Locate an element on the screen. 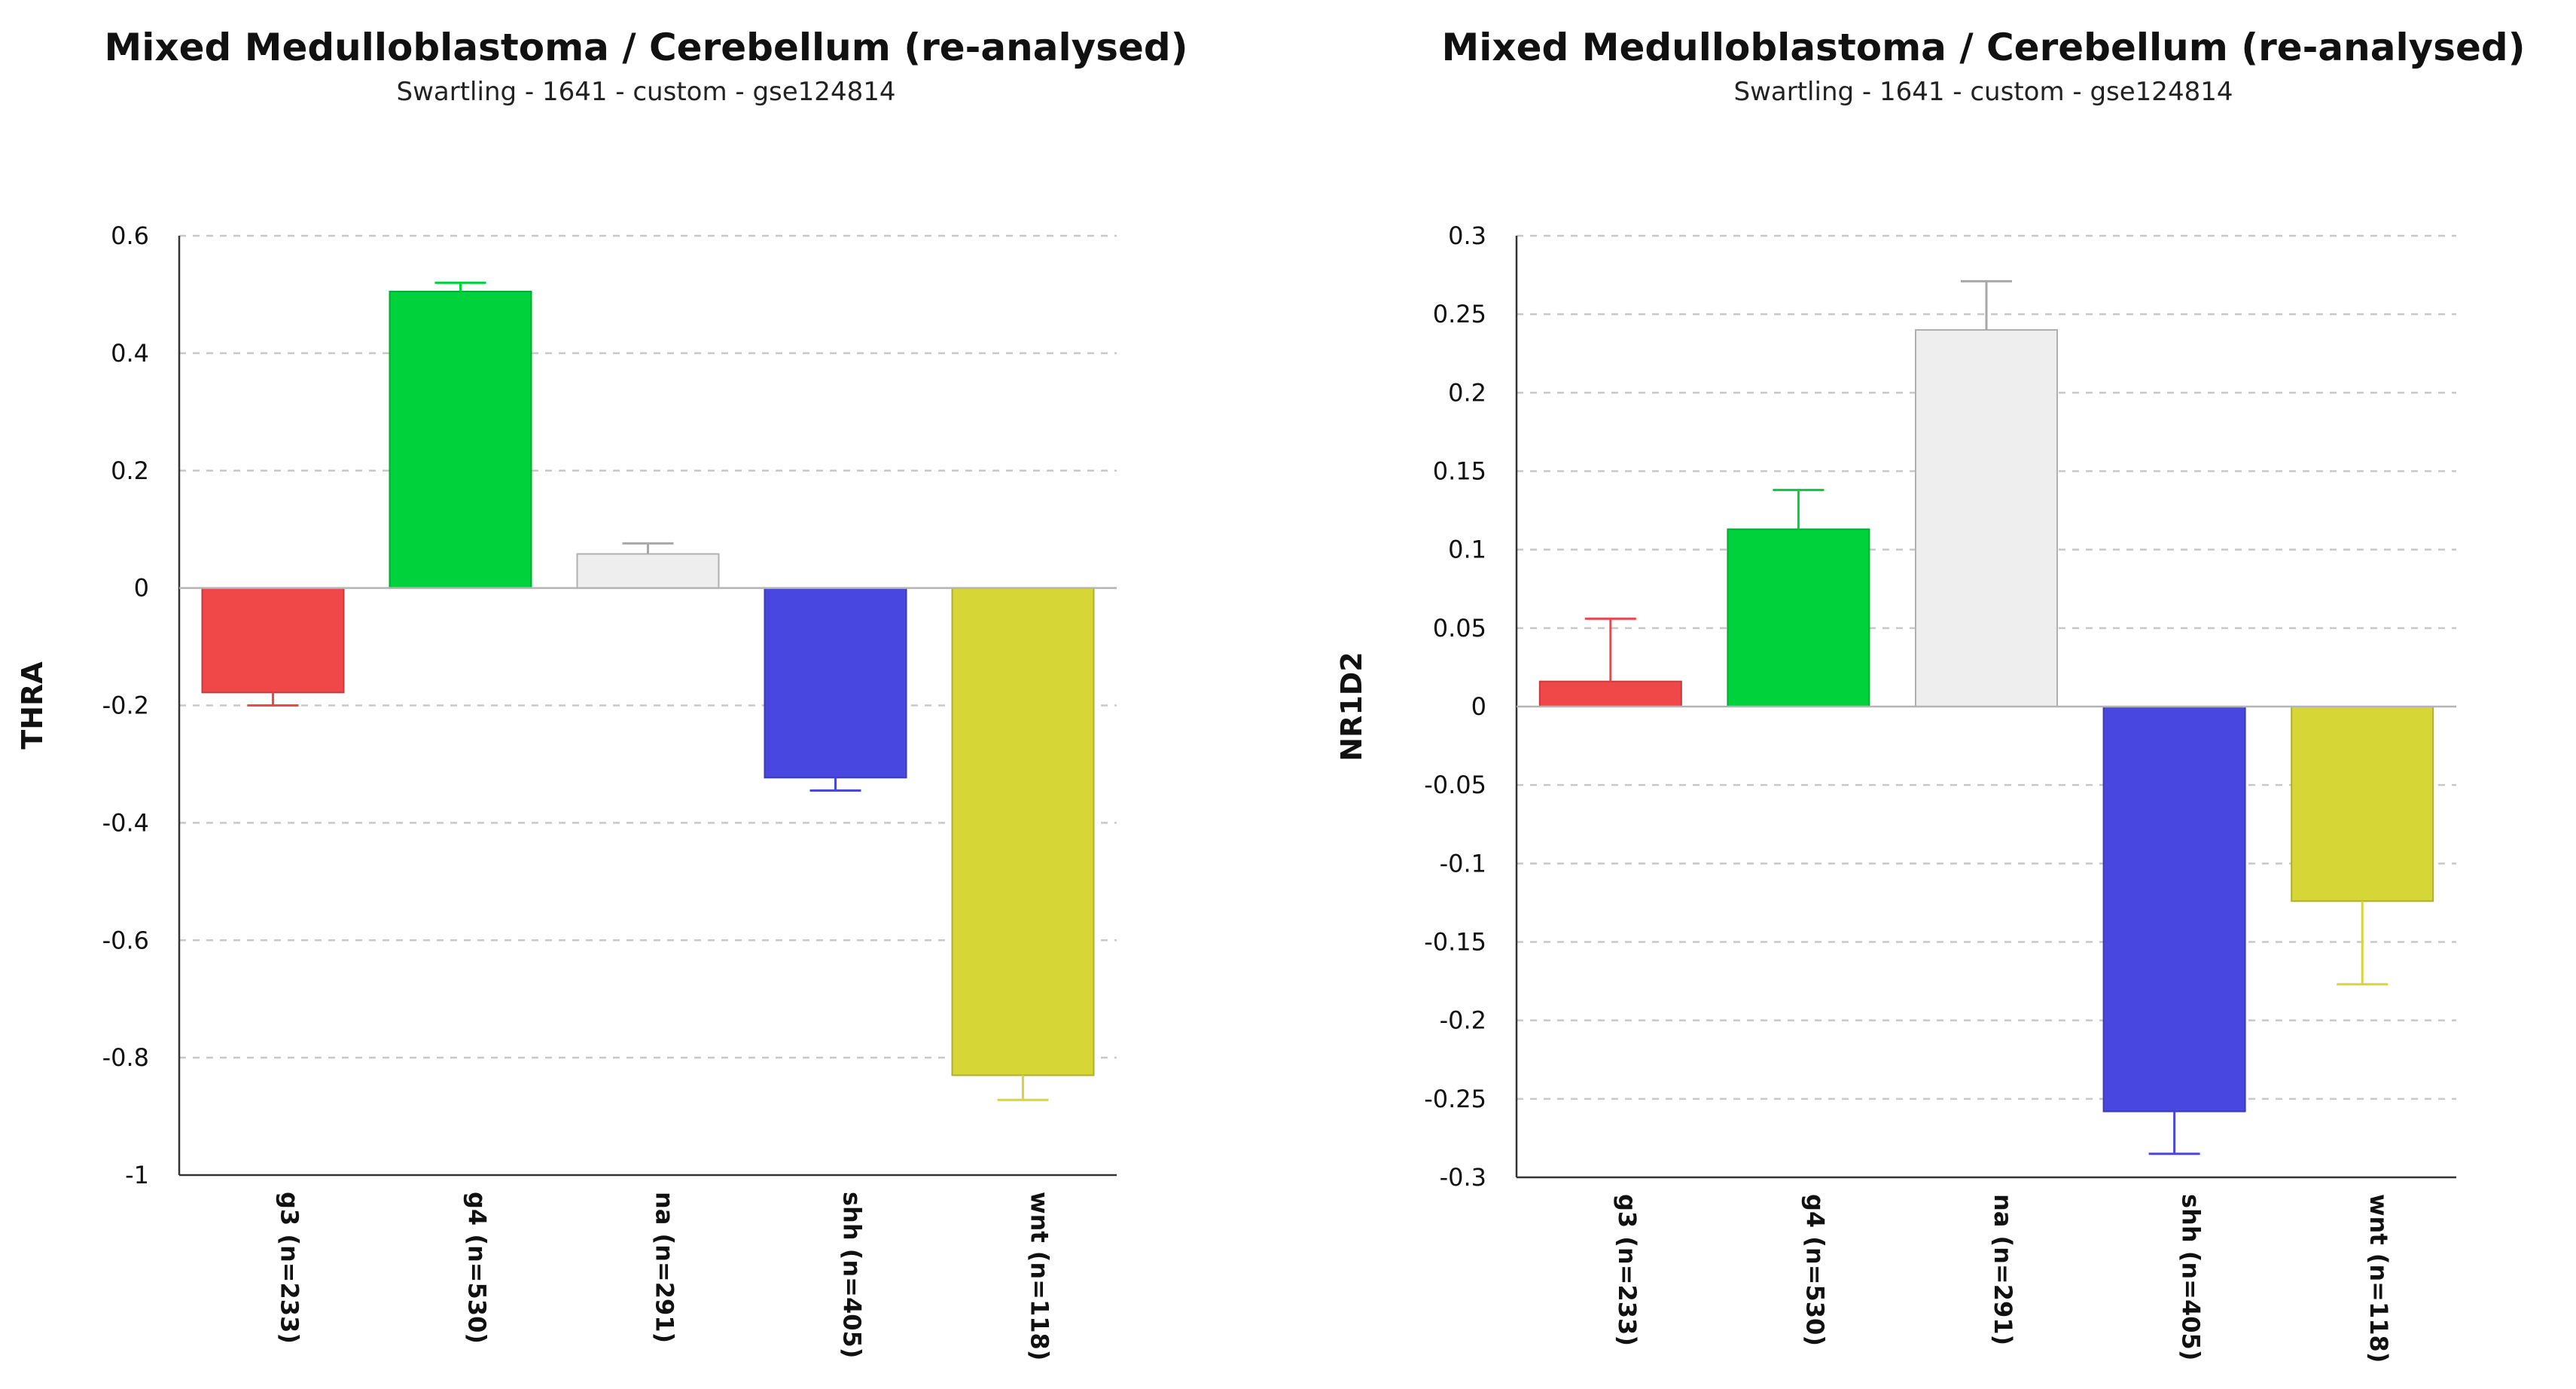  y-tick-label: -0.6 is located at coordinates (125, 940).